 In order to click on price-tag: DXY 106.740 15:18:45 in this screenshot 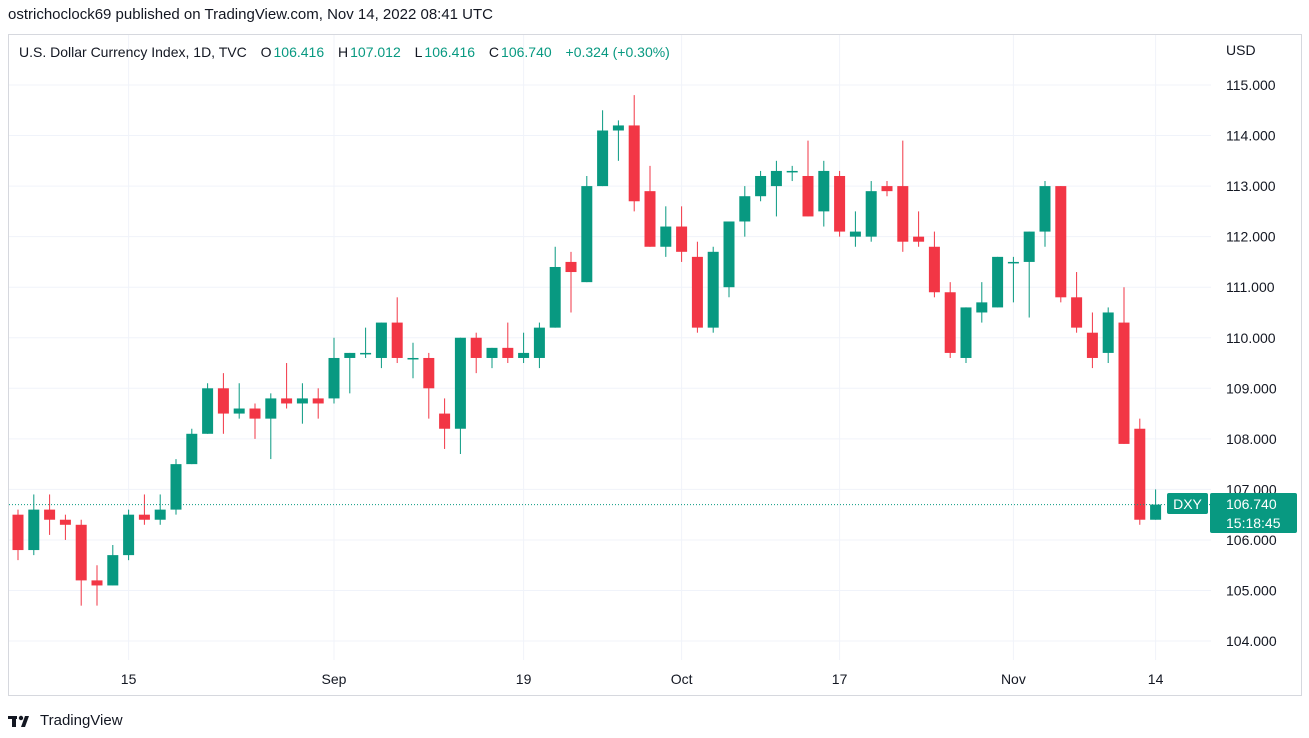, I will do `click(1232, 513)`.